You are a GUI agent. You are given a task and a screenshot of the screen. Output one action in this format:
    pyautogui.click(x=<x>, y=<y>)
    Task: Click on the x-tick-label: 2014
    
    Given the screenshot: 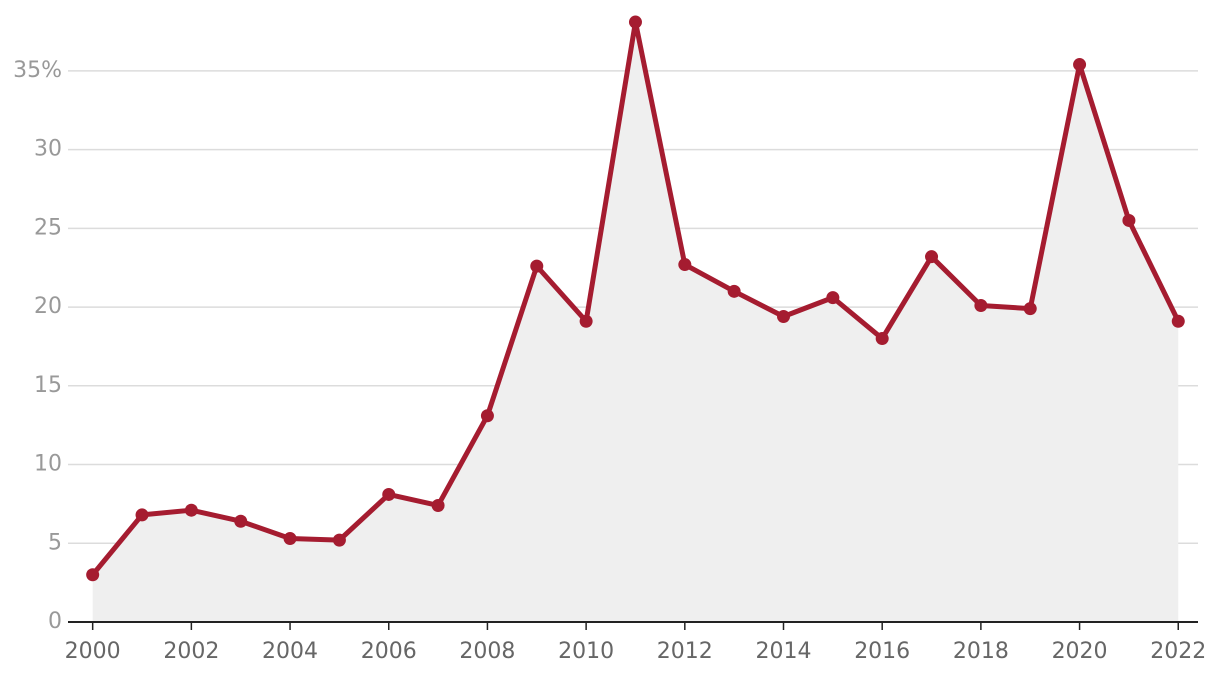 What is the action you would take?
    pyautogui.click(x=784, y=651)
    